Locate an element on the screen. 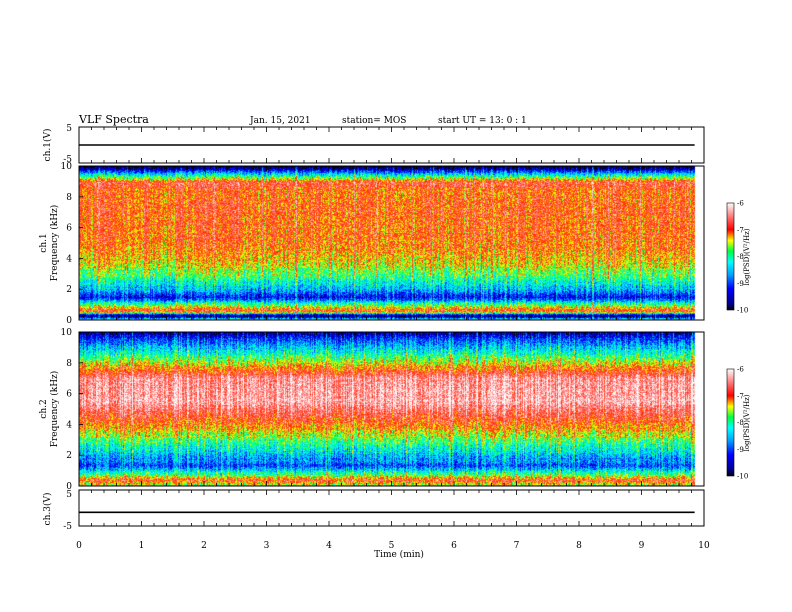 Image resolution: width=792 pixels, height=612 pixels. x-axis-tick-label: 2 is located at coordinates (204, 546).